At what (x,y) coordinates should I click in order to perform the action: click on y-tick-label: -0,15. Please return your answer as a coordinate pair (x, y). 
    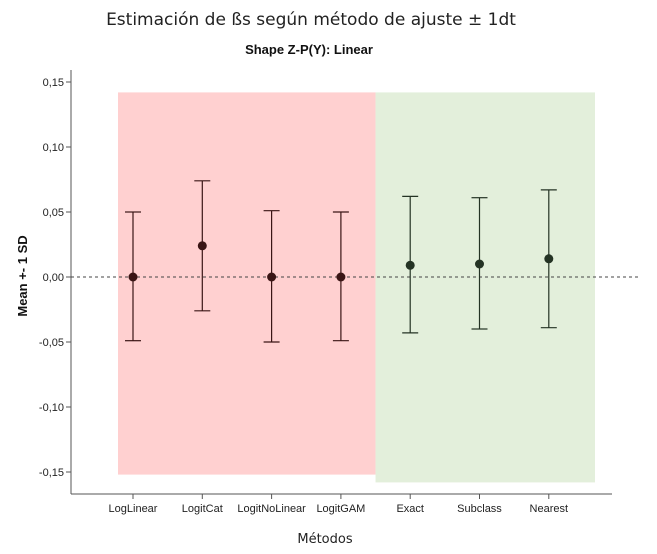
    Looking at the image, I should click on (51, 473).